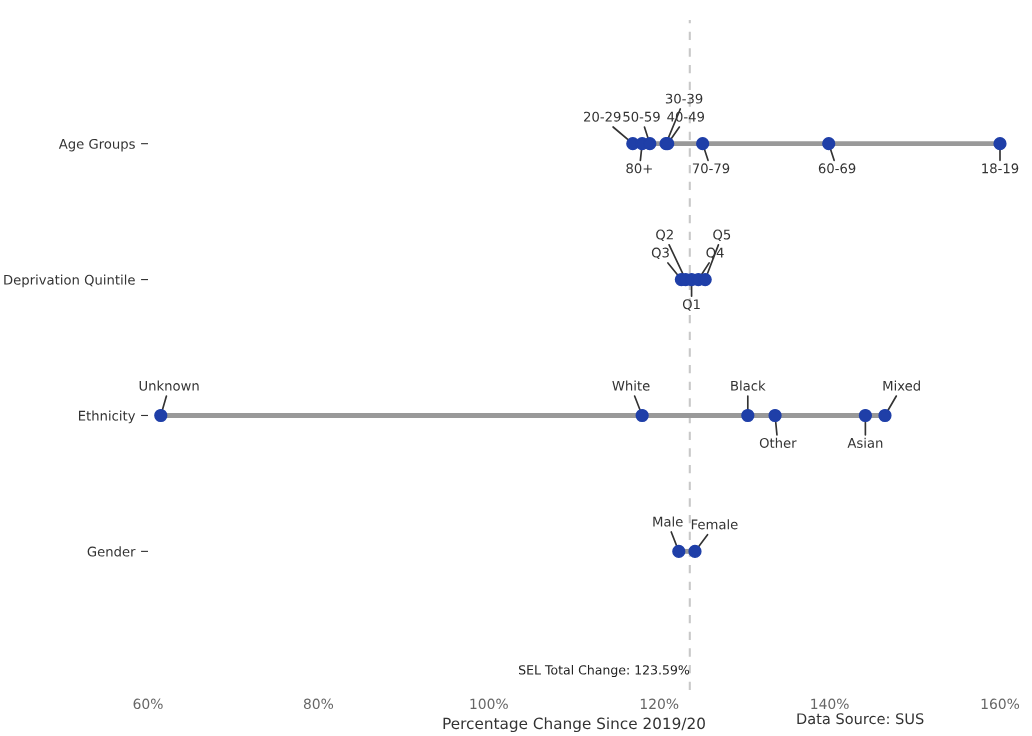 Image resolution: width=1032 pixels, height=736 pixels. What do you see at coordinates (860, 719) in the screenshot?
I see `source-note: Data Source: SUS` at bounding box center [860, 719].